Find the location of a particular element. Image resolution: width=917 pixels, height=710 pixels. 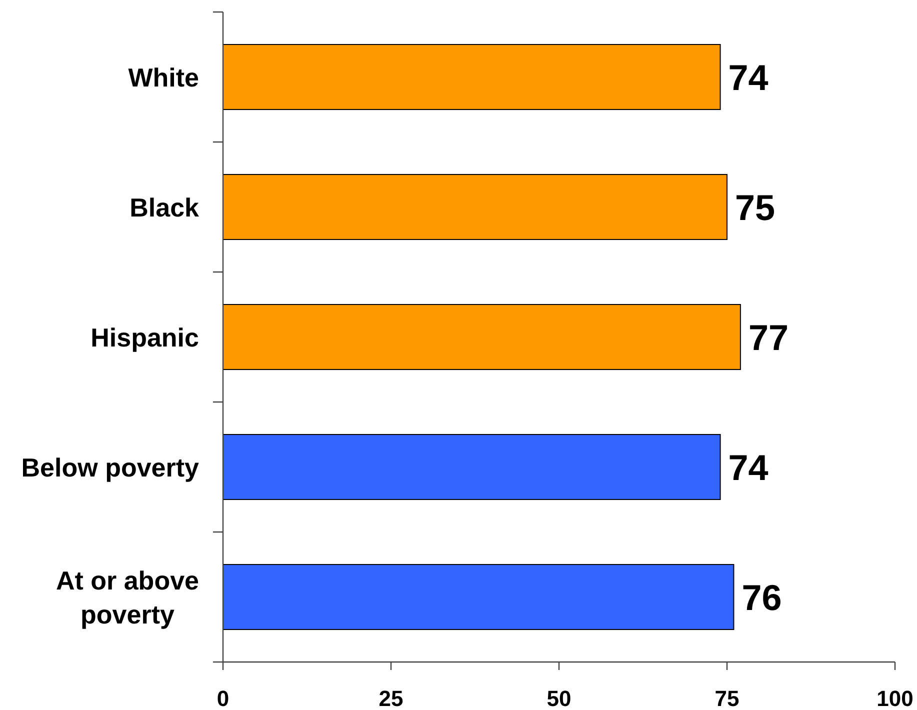

y-tick-label: At or above poverty is located at coordinates (128, 597).